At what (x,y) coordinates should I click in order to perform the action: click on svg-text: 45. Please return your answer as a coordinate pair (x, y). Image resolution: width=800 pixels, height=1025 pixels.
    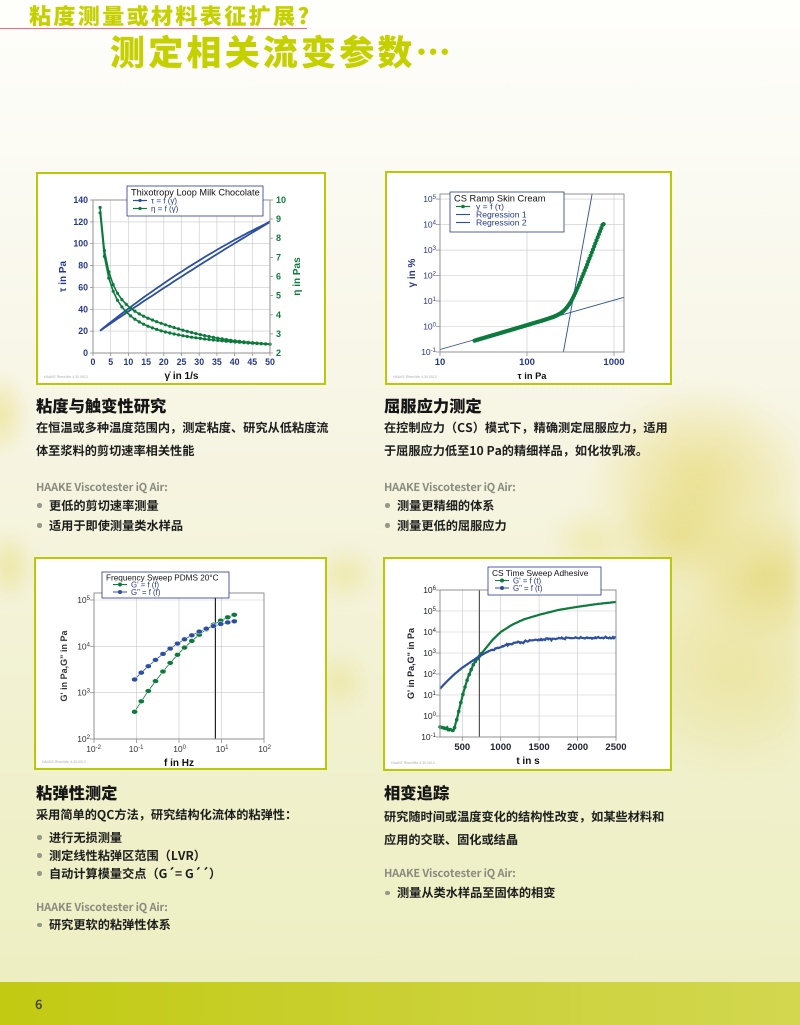
    Looking at the image, I should click on (252, 362).